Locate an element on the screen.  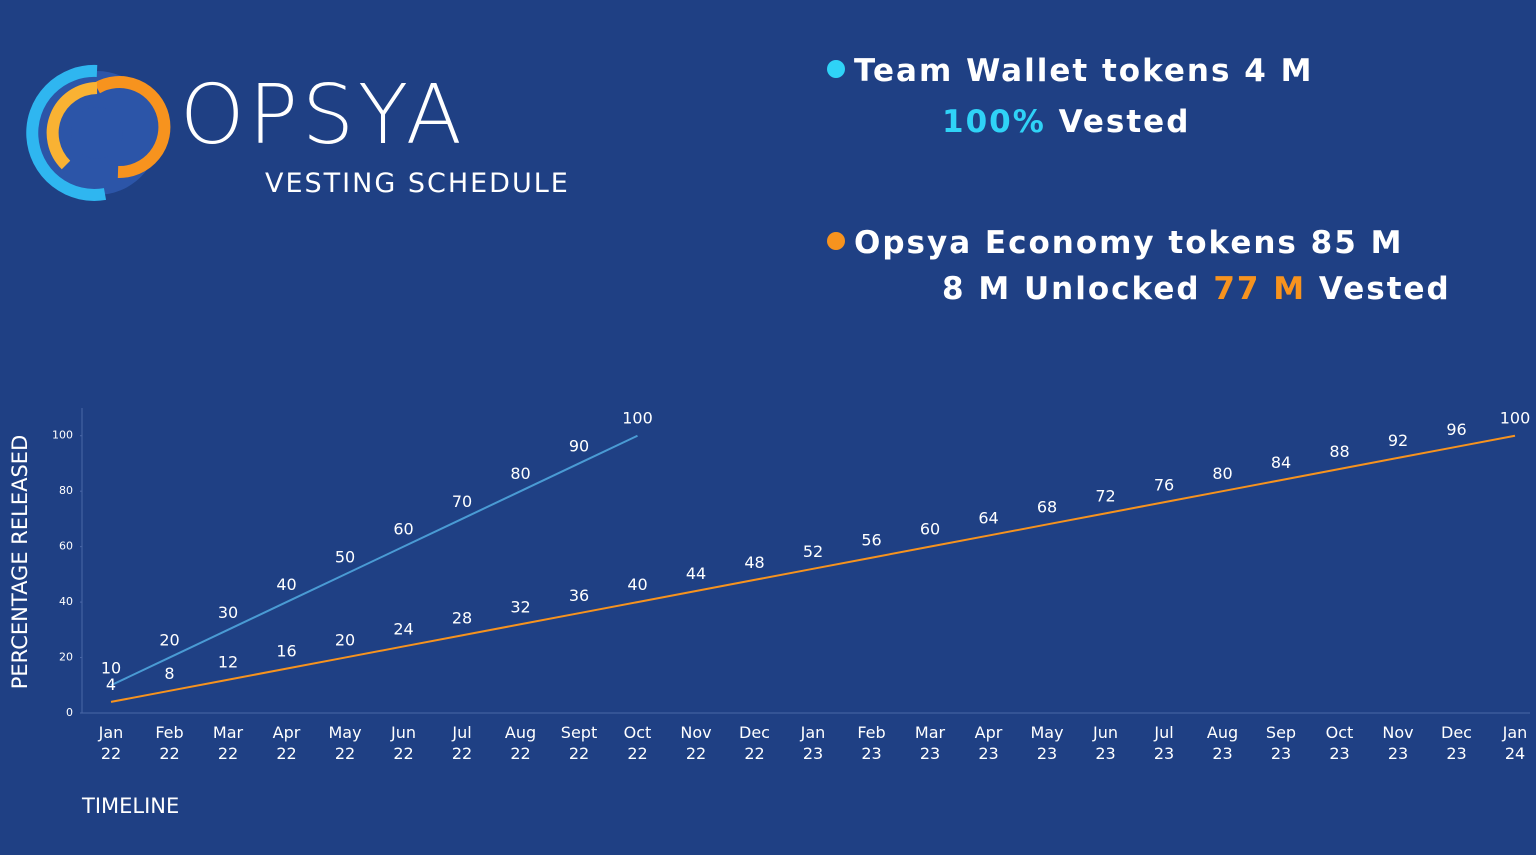
y-tick-label: 100 is located at coordinates (62, 435).